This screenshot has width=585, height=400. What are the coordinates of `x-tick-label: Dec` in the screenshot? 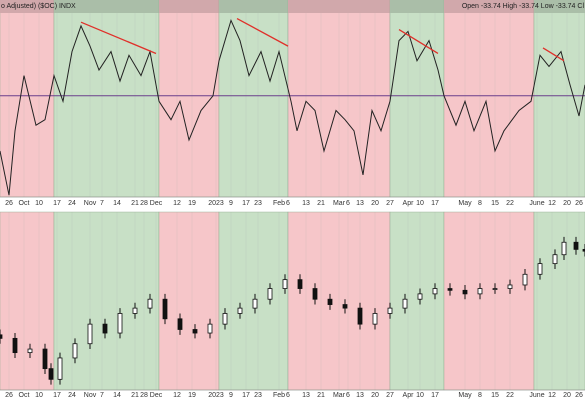 It's located at (156, 203).